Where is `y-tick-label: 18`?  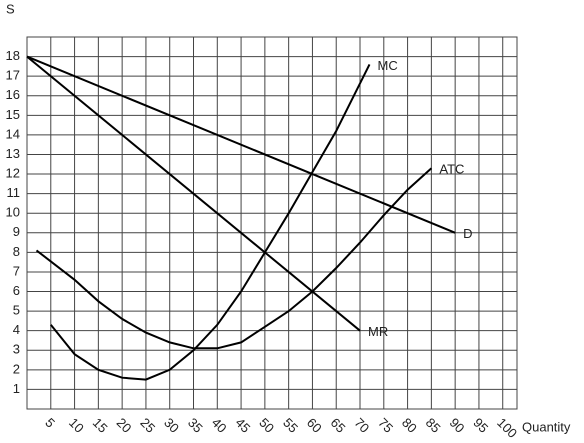
y-tick-label: 18 is located at coordinates (13, 55).